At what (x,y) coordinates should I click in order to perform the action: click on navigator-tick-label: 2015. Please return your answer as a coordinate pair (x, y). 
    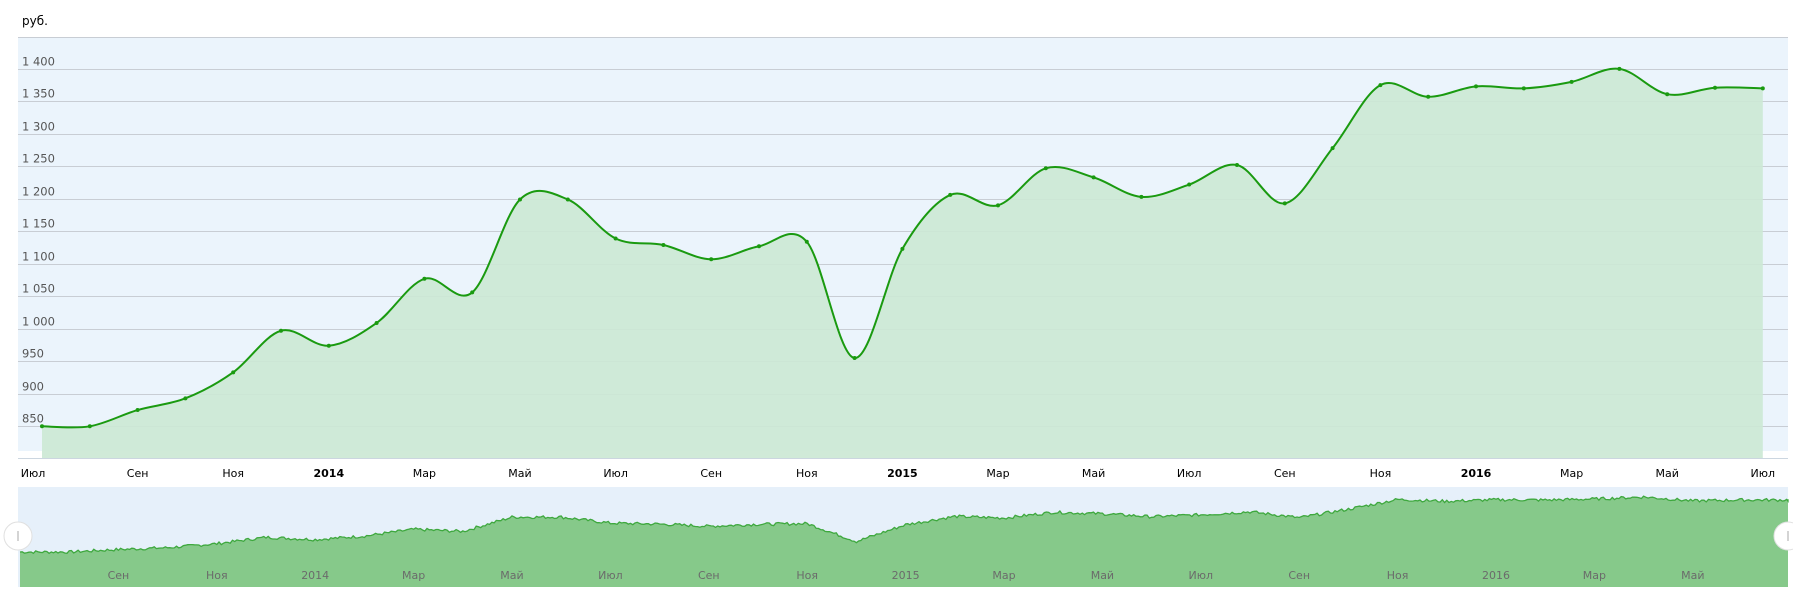
    Looking at the image, I should click on (906, 575).